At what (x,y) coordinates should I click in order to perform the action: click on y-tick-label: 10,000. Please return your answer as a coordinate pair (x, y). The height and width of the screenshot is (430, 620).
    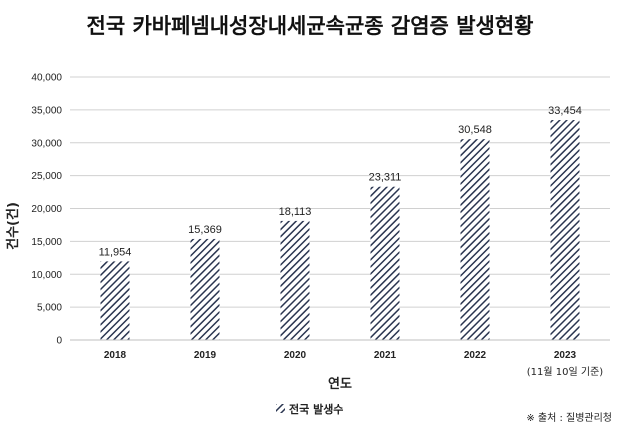
    Looking at the image, I should click on (46, 275).